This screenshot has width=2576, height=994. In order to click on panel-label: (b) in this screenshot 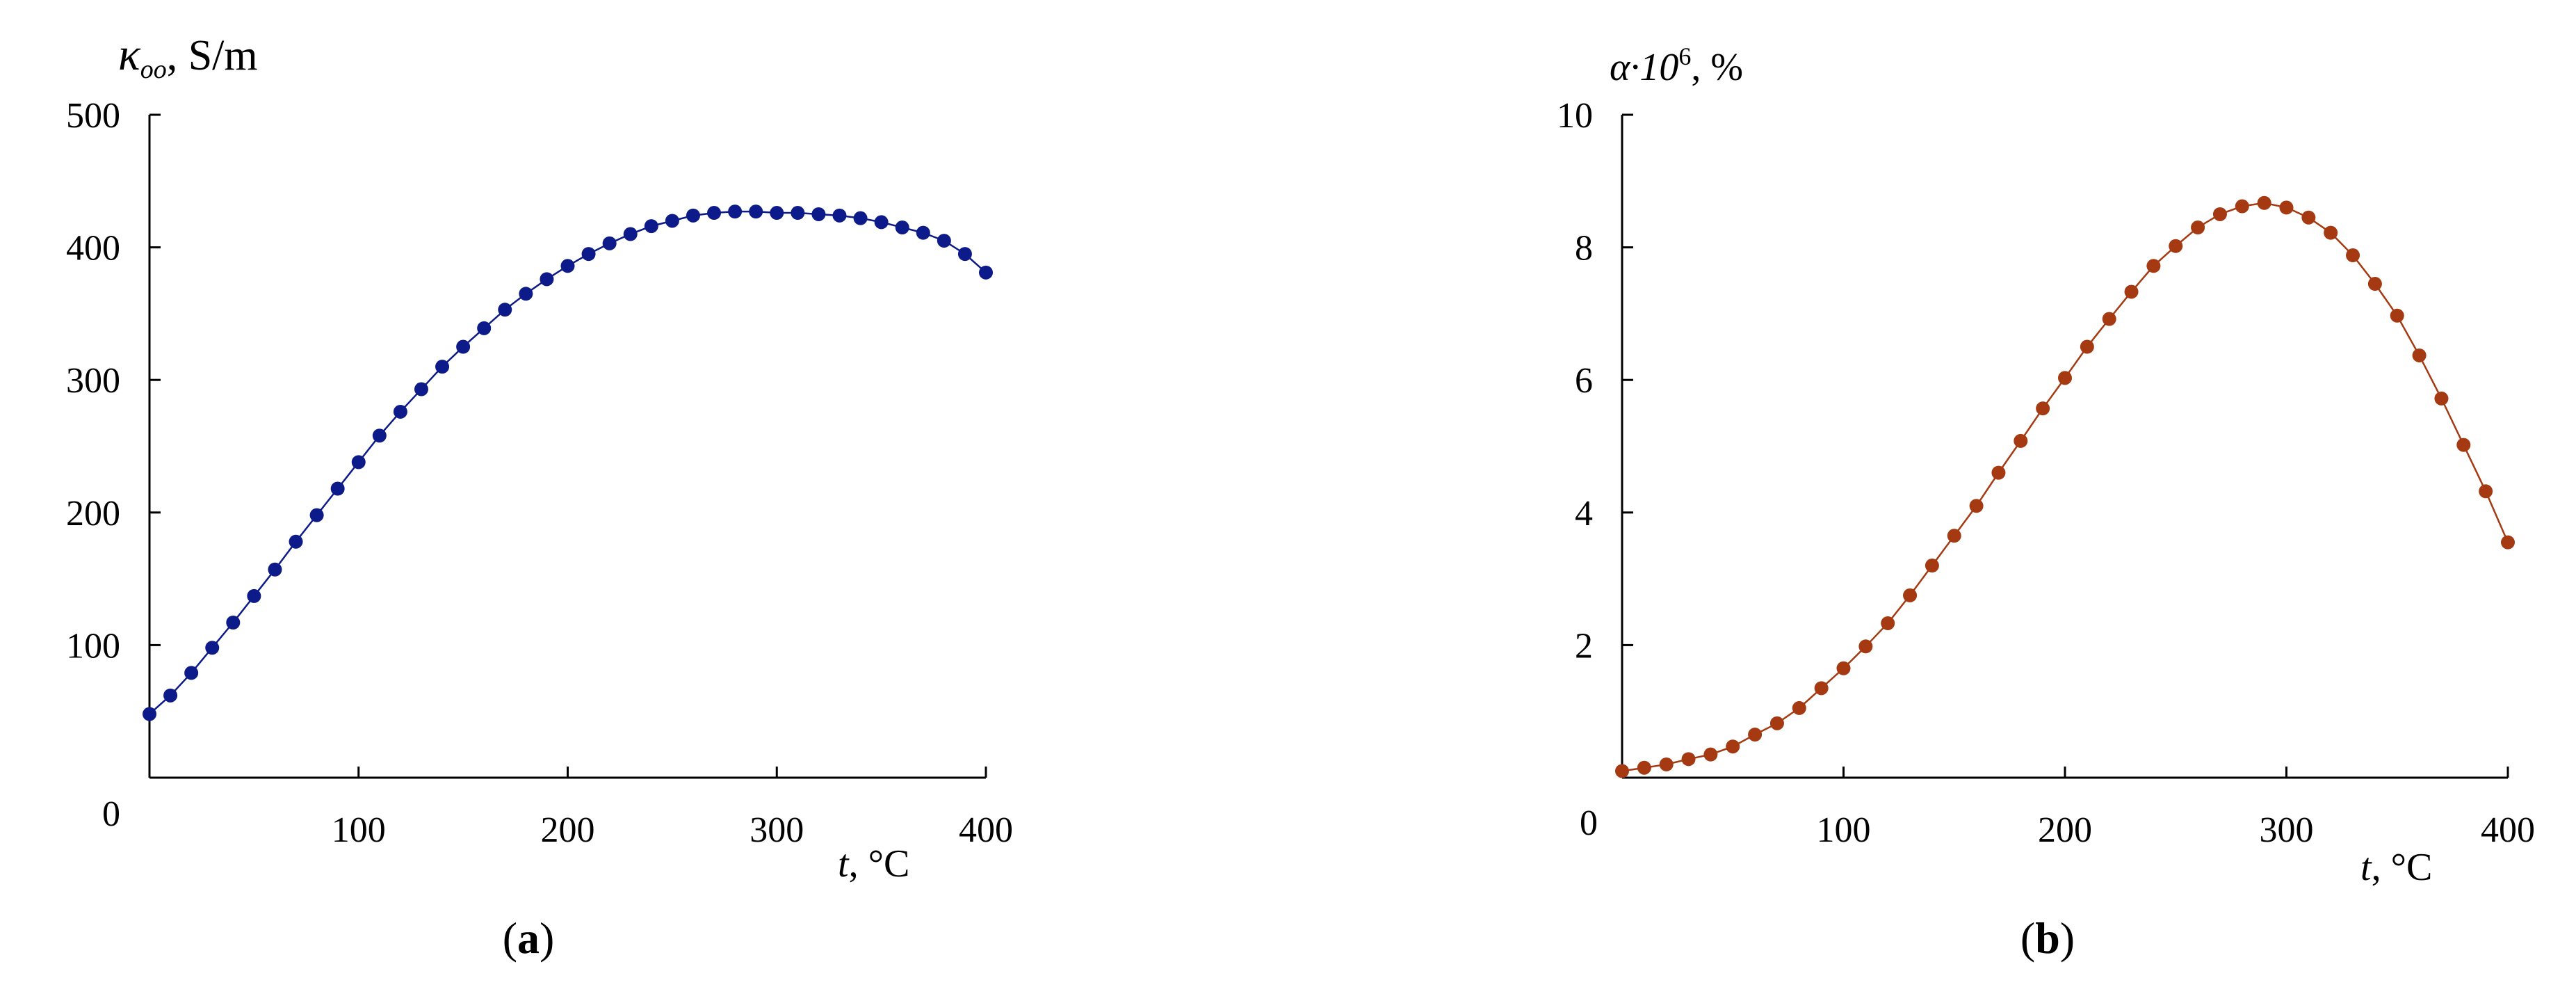, I will do `click(2047, 938)`.